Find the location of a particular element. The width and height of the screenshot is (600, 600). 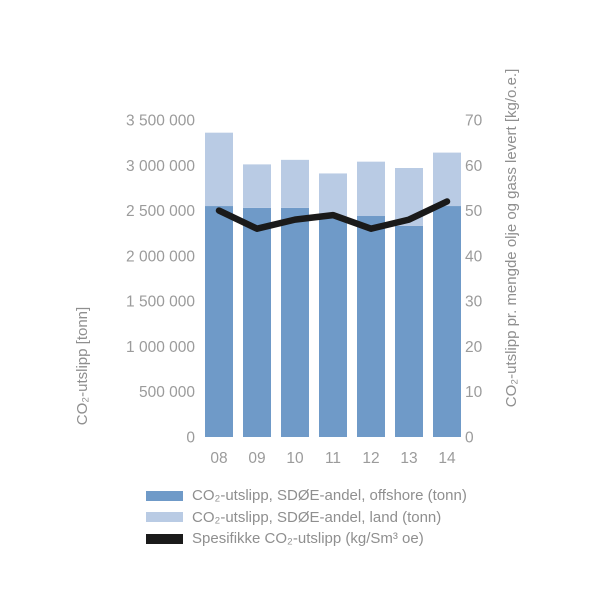

right-tick-50: 50 is located at coordinates (474, 211).